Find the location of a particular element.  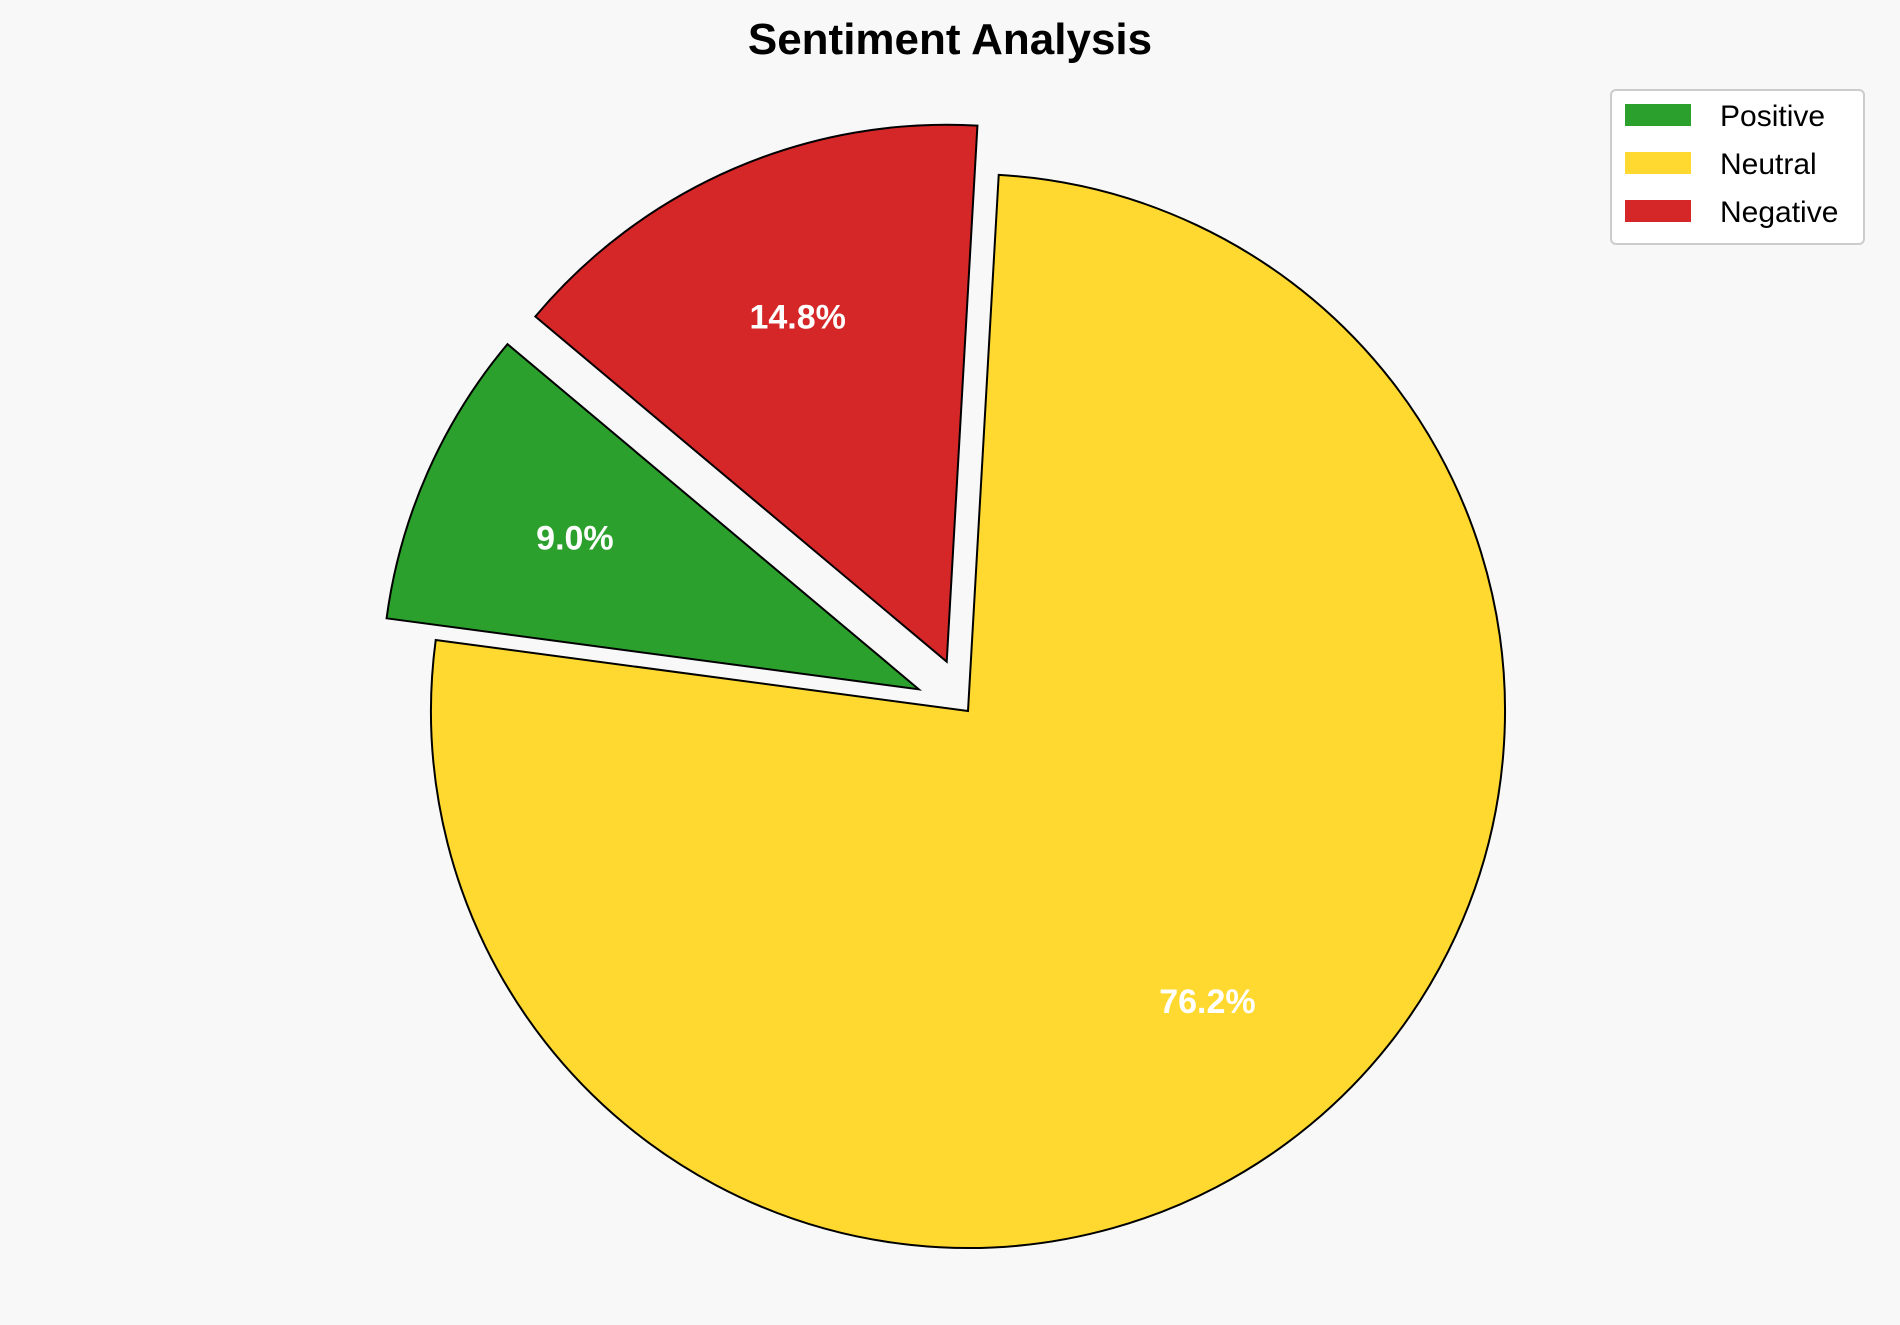

chart-title: Sentiment Analysis is located at coordinates (950, 39).